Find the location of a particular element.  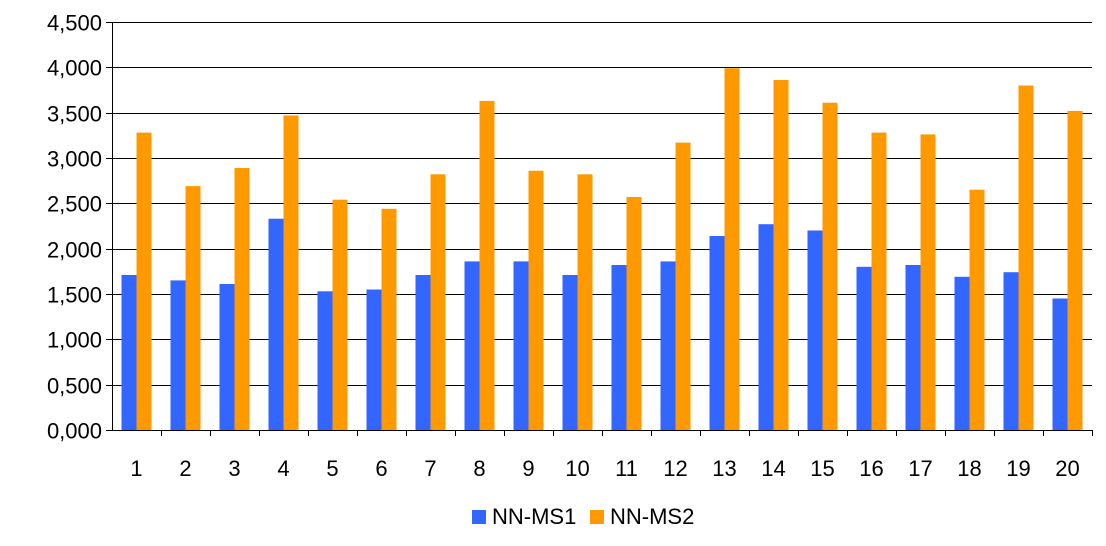

y-tick-label: 3,000 is located at coordinates (74, 159).